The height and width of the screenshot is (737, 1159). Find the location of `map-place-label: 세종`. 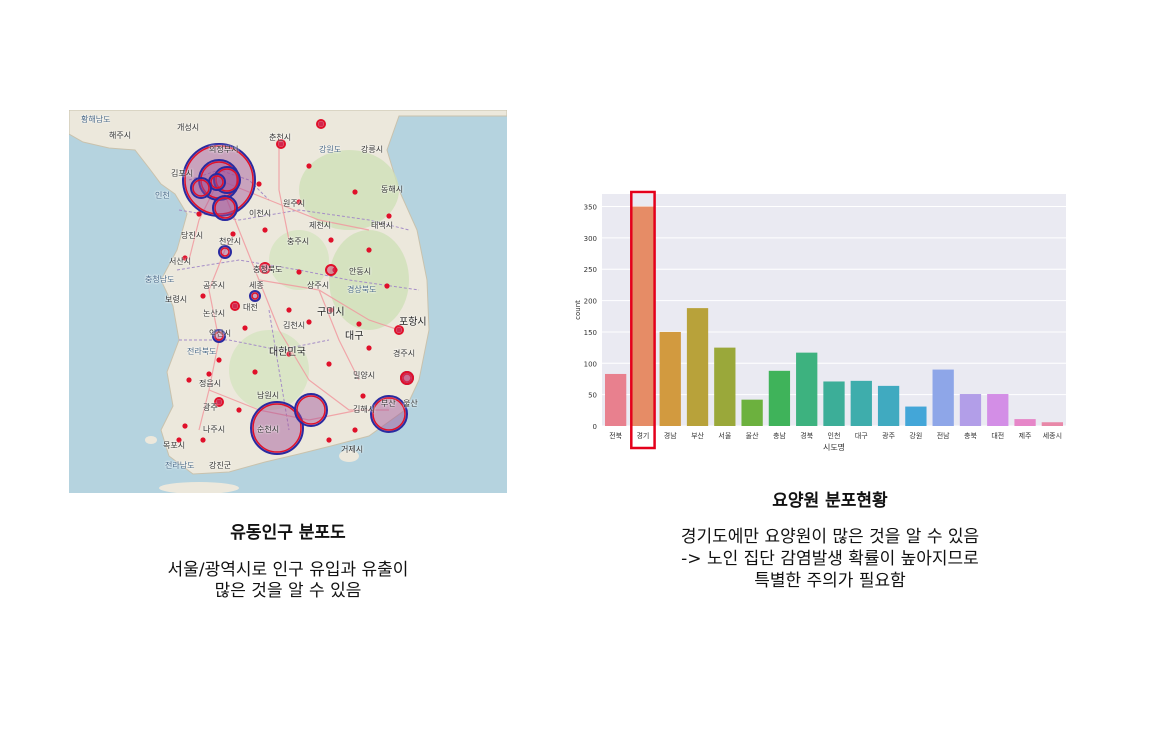

map-place-label: 세종 is located at coordinates (256, 285).